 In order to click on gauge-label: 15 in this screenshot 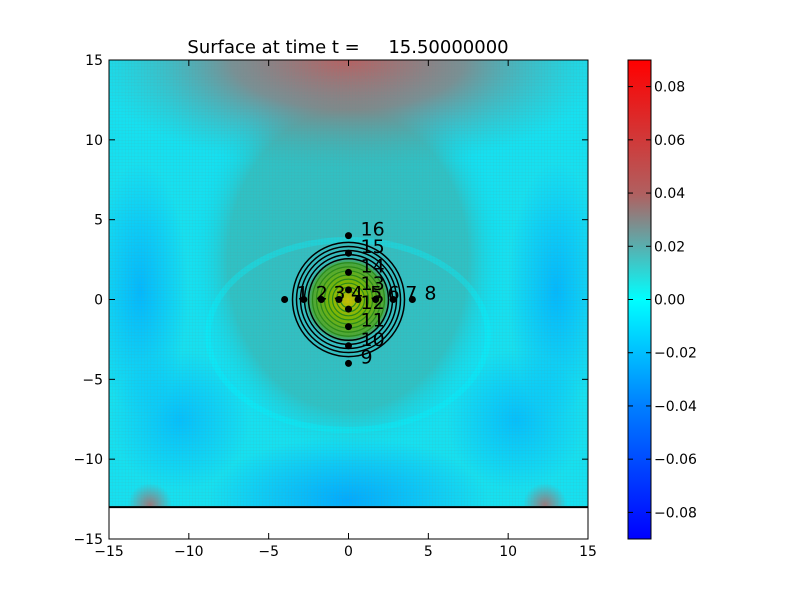, I will do `click(373, 247)`.